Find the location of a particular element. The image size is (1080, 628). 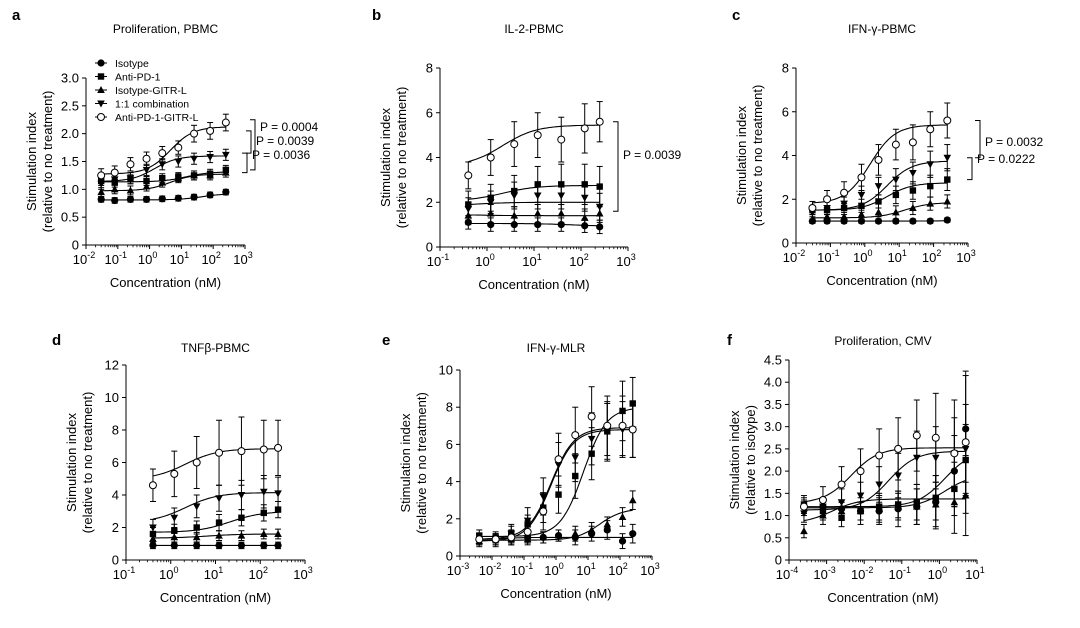

p-value-label: P = 0.0004 is located at coordinates (289, 127).